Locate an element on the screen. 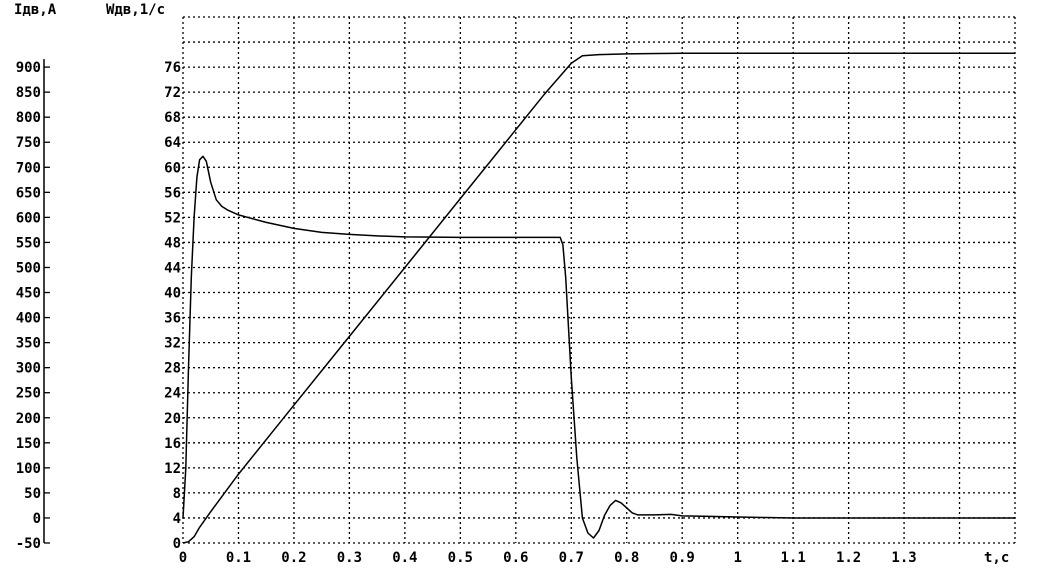 This screenshot has width=1040, height=571. x-tick-label: 1.3 is located at coordinates (903, 558).